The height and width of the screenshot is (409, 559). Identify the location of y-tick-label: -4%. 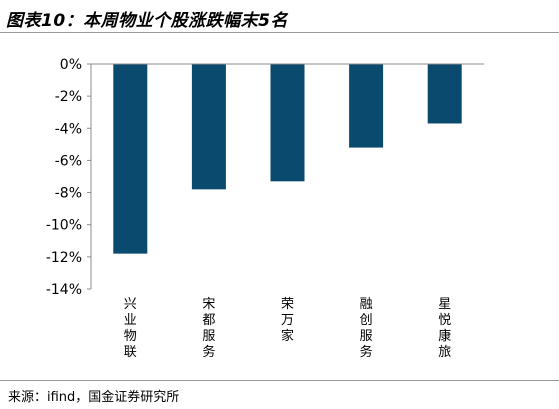
(68, 129).